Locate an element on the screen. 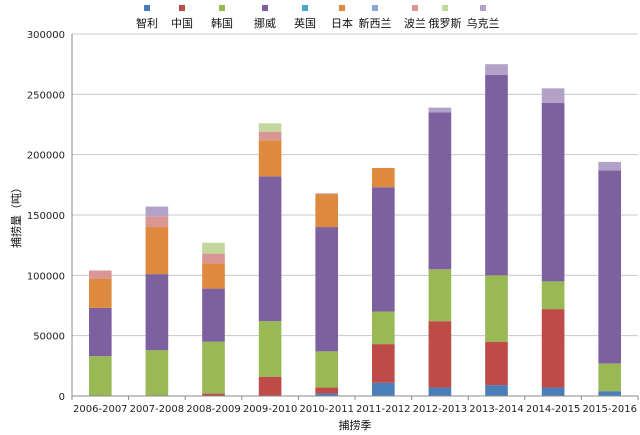 This screenshot has width=640, height=435. x-tick-label: 2007-2008 is located at coordinates (157, 409).